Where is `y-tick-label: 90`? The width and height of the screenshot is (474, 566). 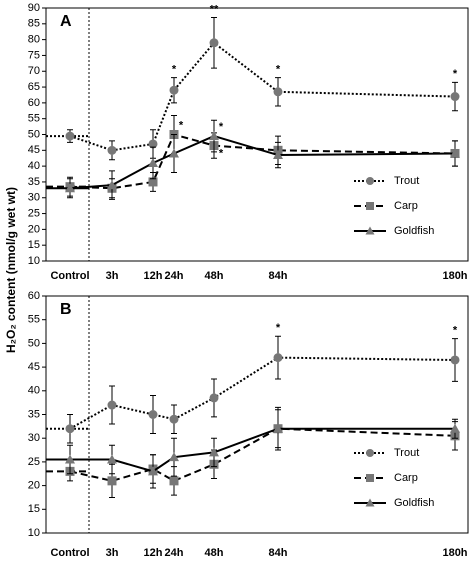
y-tick-label: 90 is located at coordinates (34, 8).